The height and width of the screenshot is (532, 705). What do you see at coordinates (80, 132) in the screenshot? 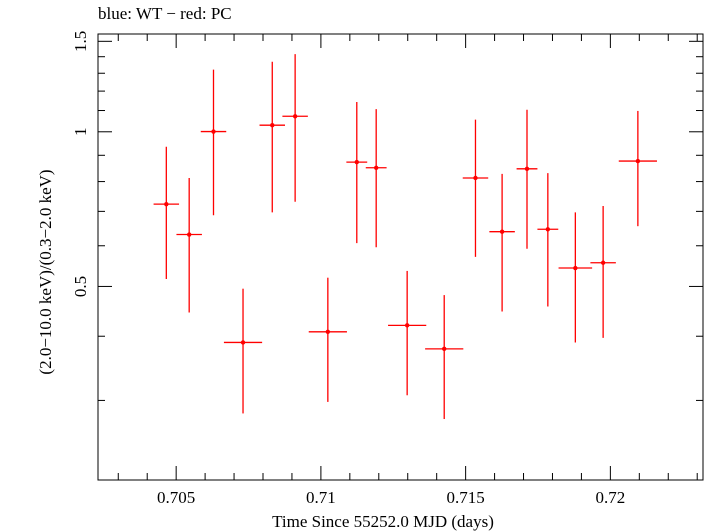
I see `y-tick-label: 1` at bounding box center [80, 132].